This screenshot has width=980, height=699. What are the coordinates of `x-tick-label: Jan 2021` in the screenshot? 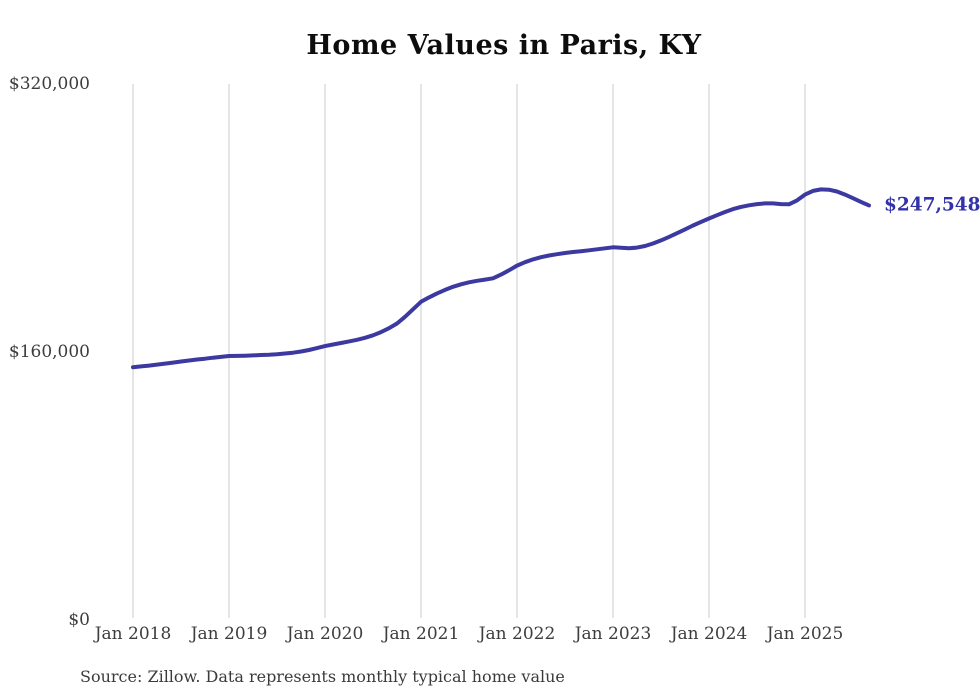 It's located at (421, 634).